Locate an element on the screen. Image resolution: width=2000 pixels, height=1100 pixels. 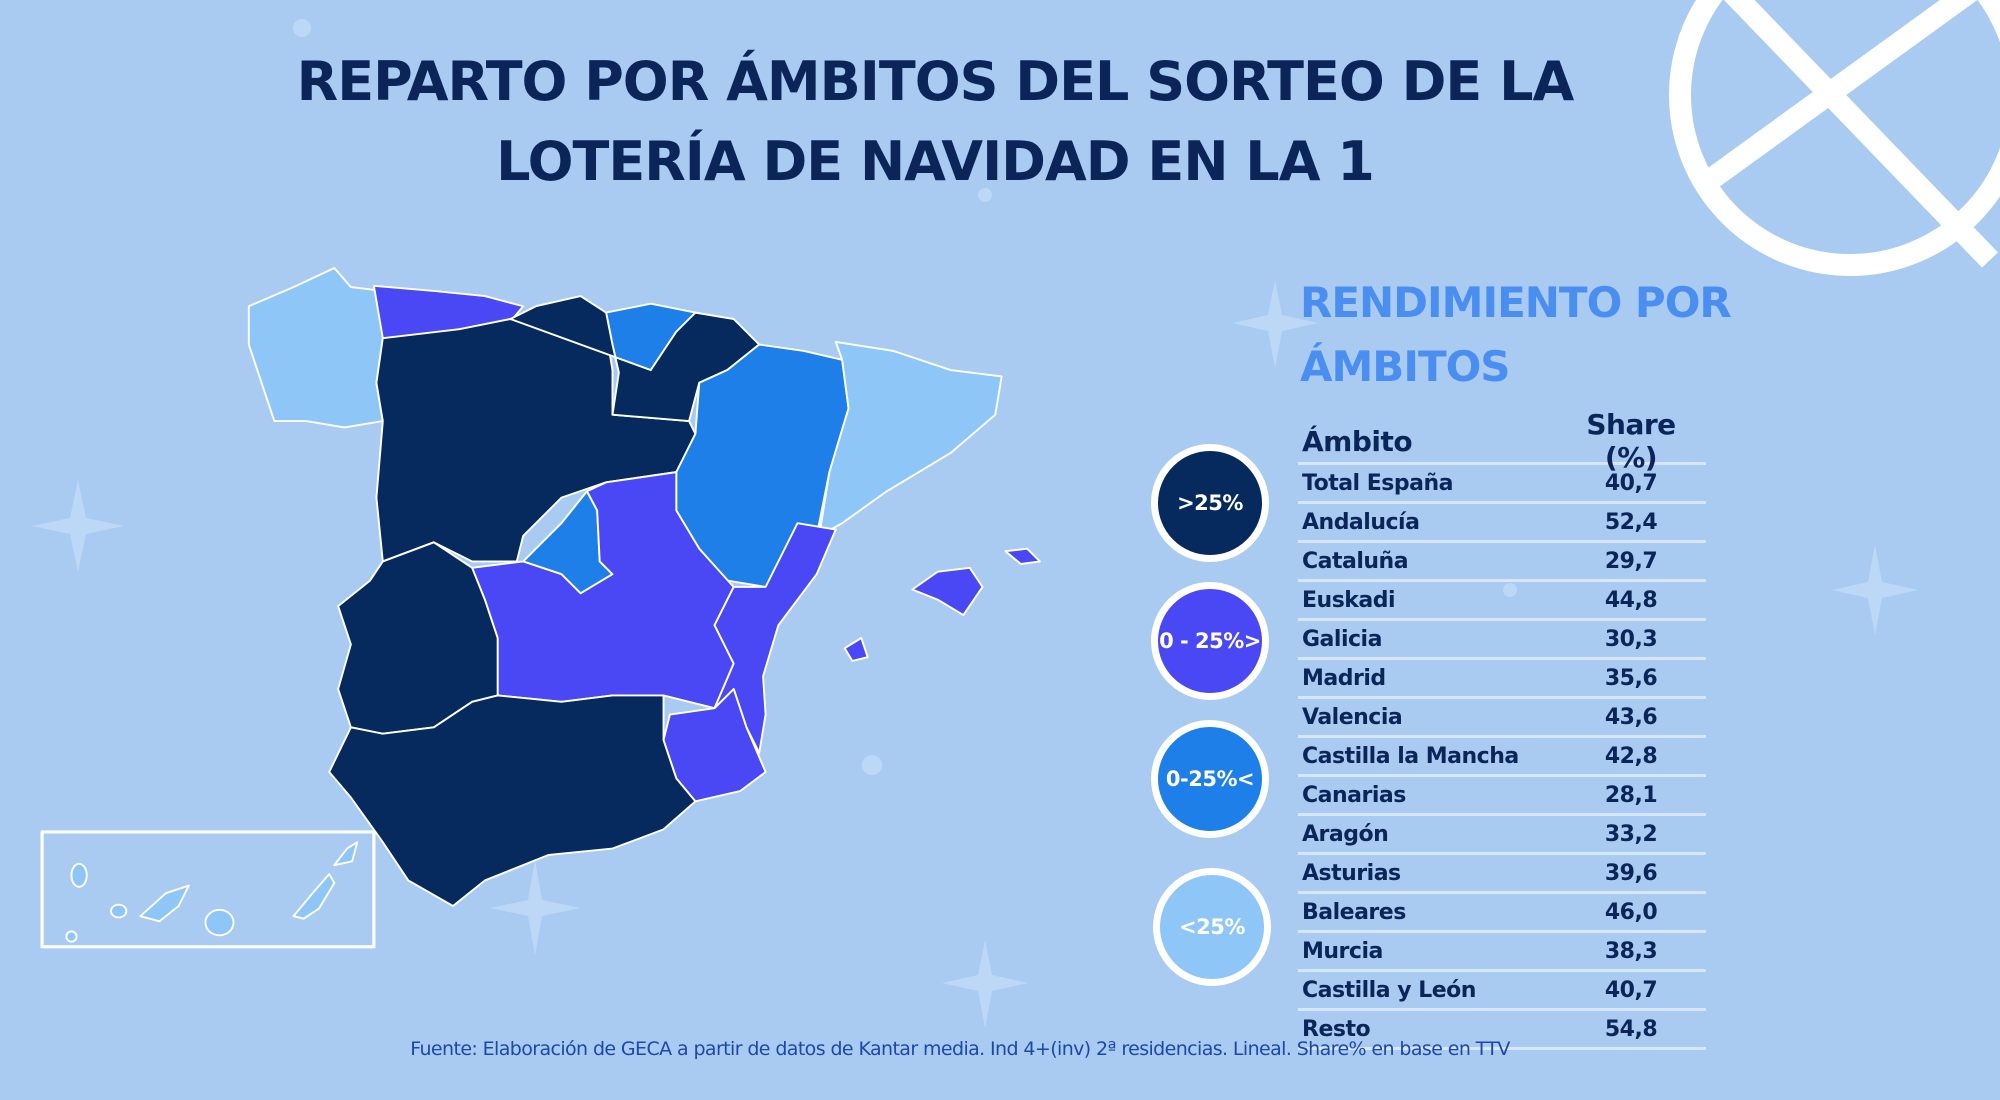
table-row: Aragón 33,2 is located at coordinates (1502, 835).